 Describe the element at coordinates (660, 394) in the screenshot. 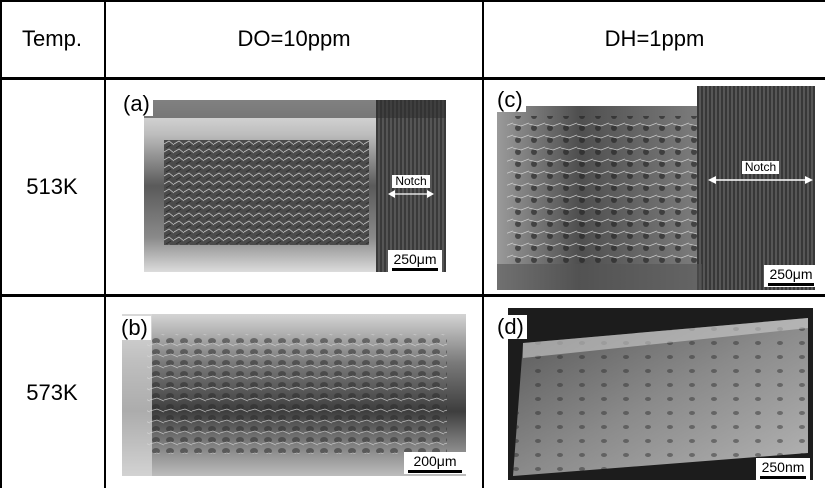

I see `fractograph-d` at that location.